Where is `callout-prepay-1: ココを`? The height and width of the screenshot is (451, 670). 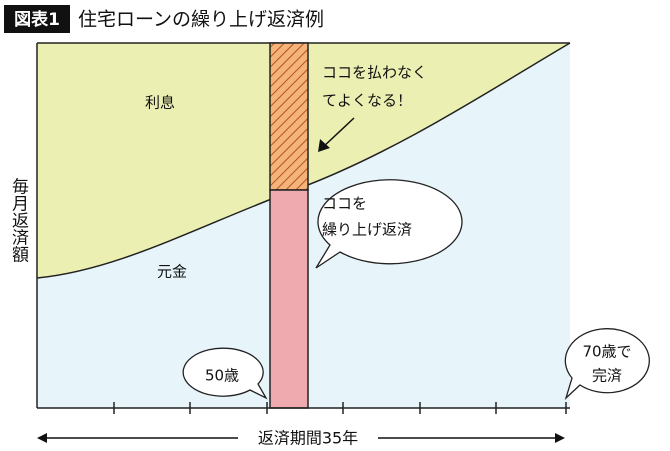 callout-prepay-1: ココを is located at coordinates (344, 204).